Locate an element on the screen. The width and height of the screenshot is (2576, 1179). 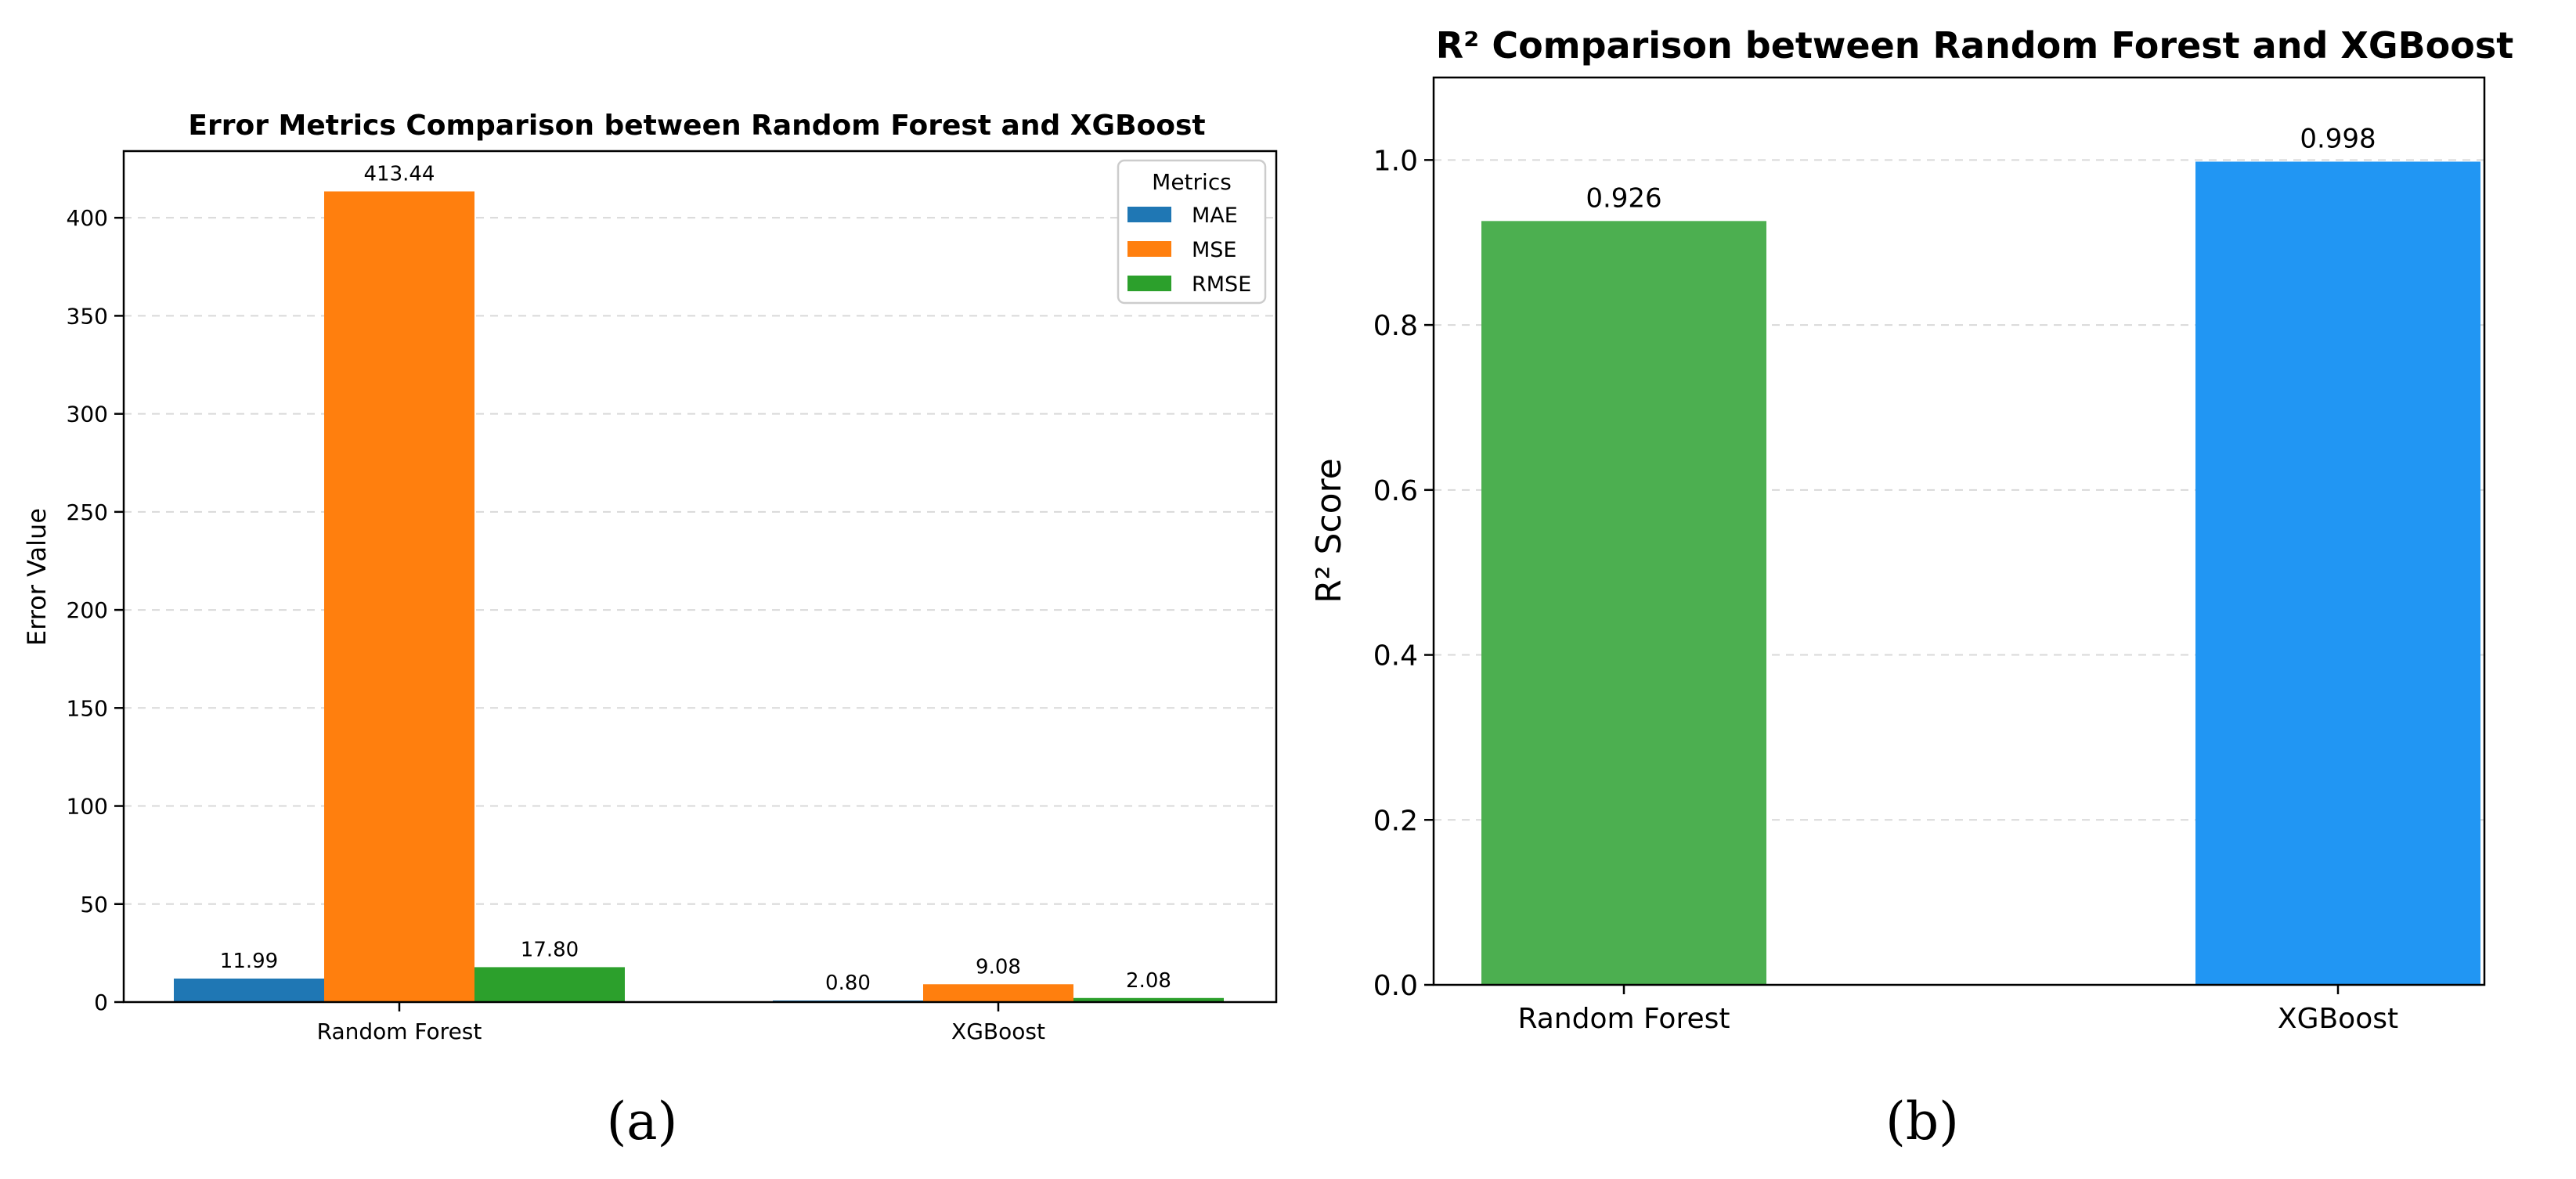
chart-a-legend: Metrics MAE MSE RMSE is located at coordinates (1192, 232).